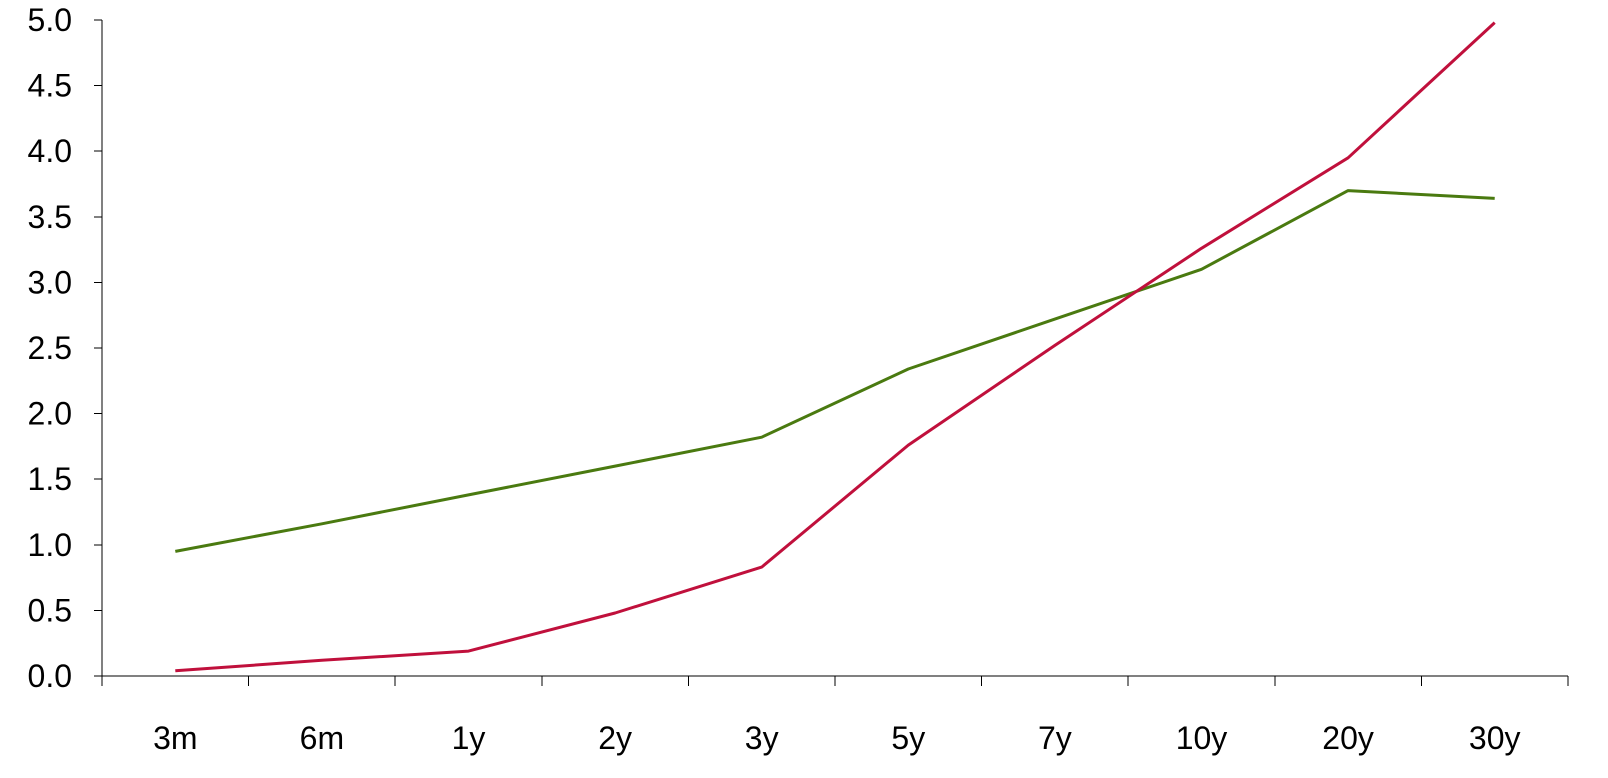 This screenshot has height=778, width=1608. What do you see at coordinates (50, 217) in the screenshot?
I see `y-tick-label: 3.5` at bounding box center [50, 217].